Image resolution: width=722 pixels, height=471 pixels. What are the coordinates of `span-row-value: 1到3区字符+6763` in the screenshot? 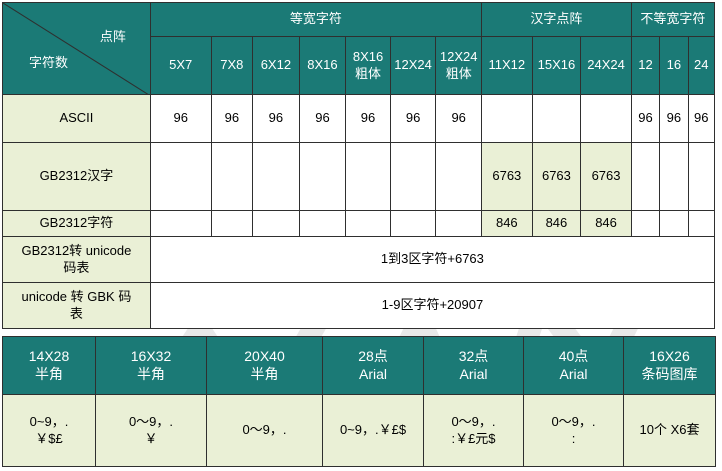 It's located at (432, 259).